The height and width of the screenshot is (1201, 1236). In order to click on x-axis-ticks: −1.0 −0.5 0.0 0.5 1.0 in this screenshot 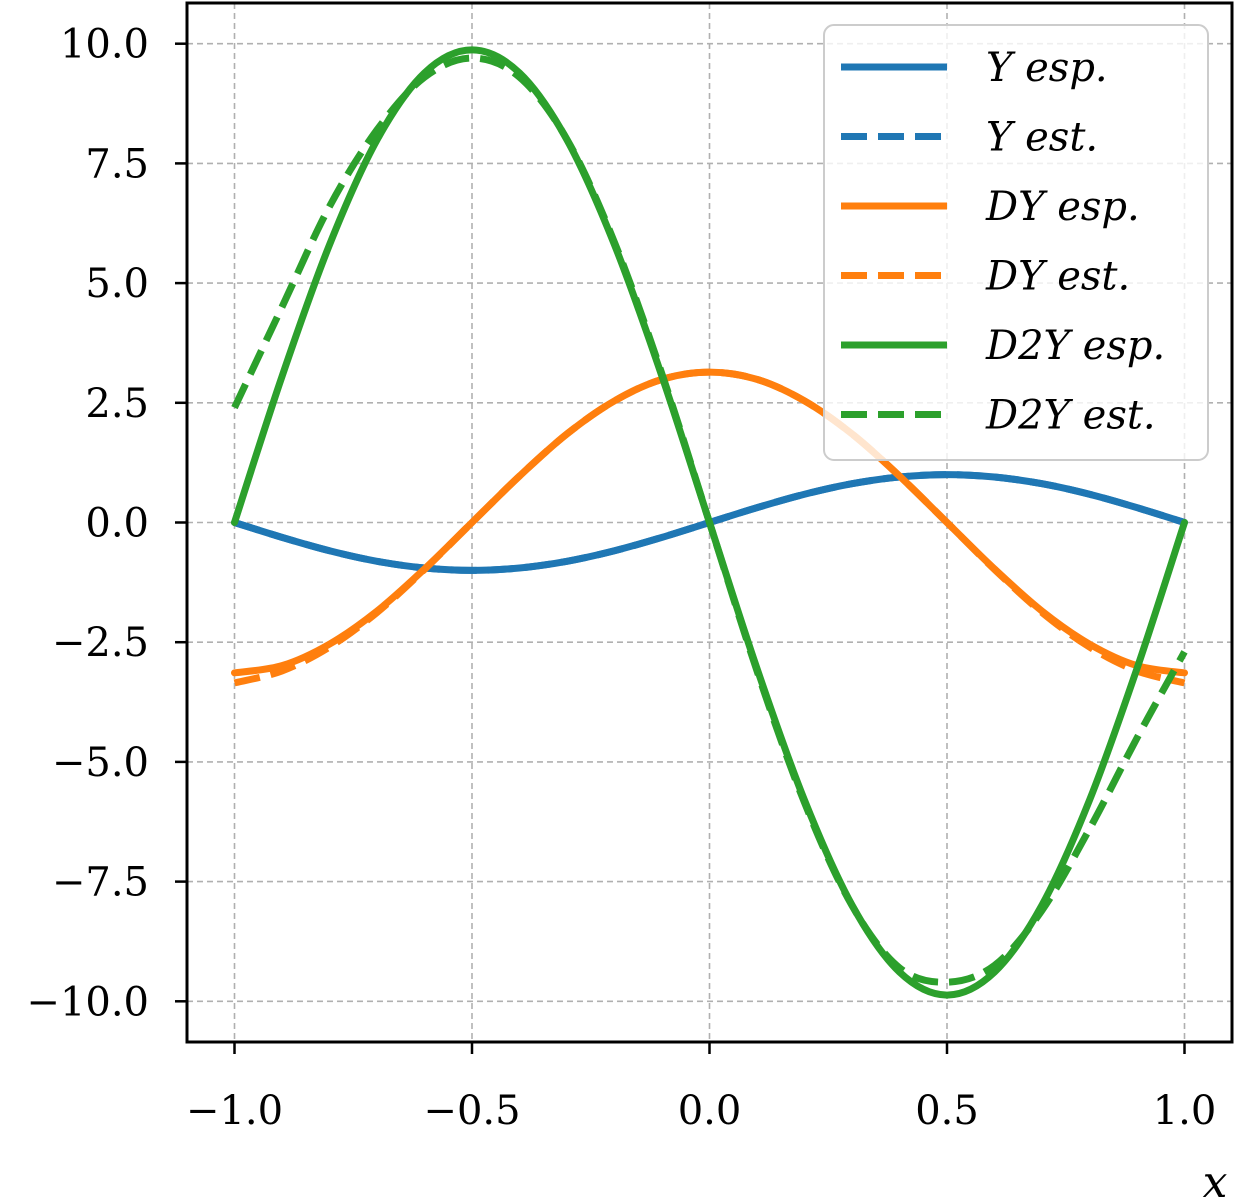, I will do `click(701, 1088)`.